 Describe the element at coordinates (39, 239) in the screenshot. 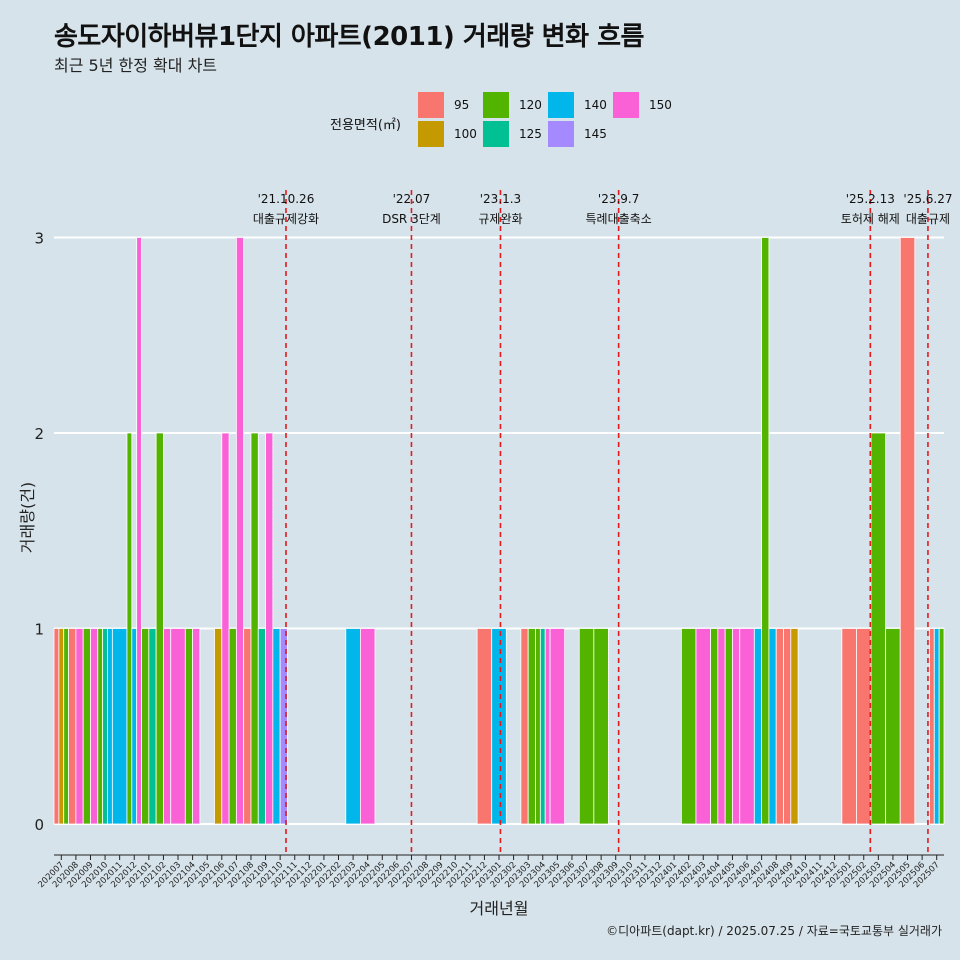

I see `y-tick-label: 3` at that location.